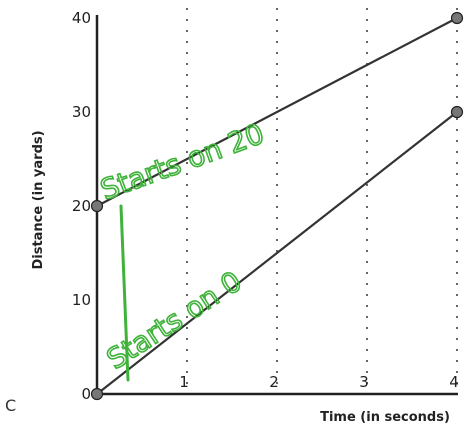 The height and width of the screenshot is (429, 469). What do you see at coordinates (274, 382) in the screenshot?
I see `x-tick-label: 2` at bounding box center [274, 382].